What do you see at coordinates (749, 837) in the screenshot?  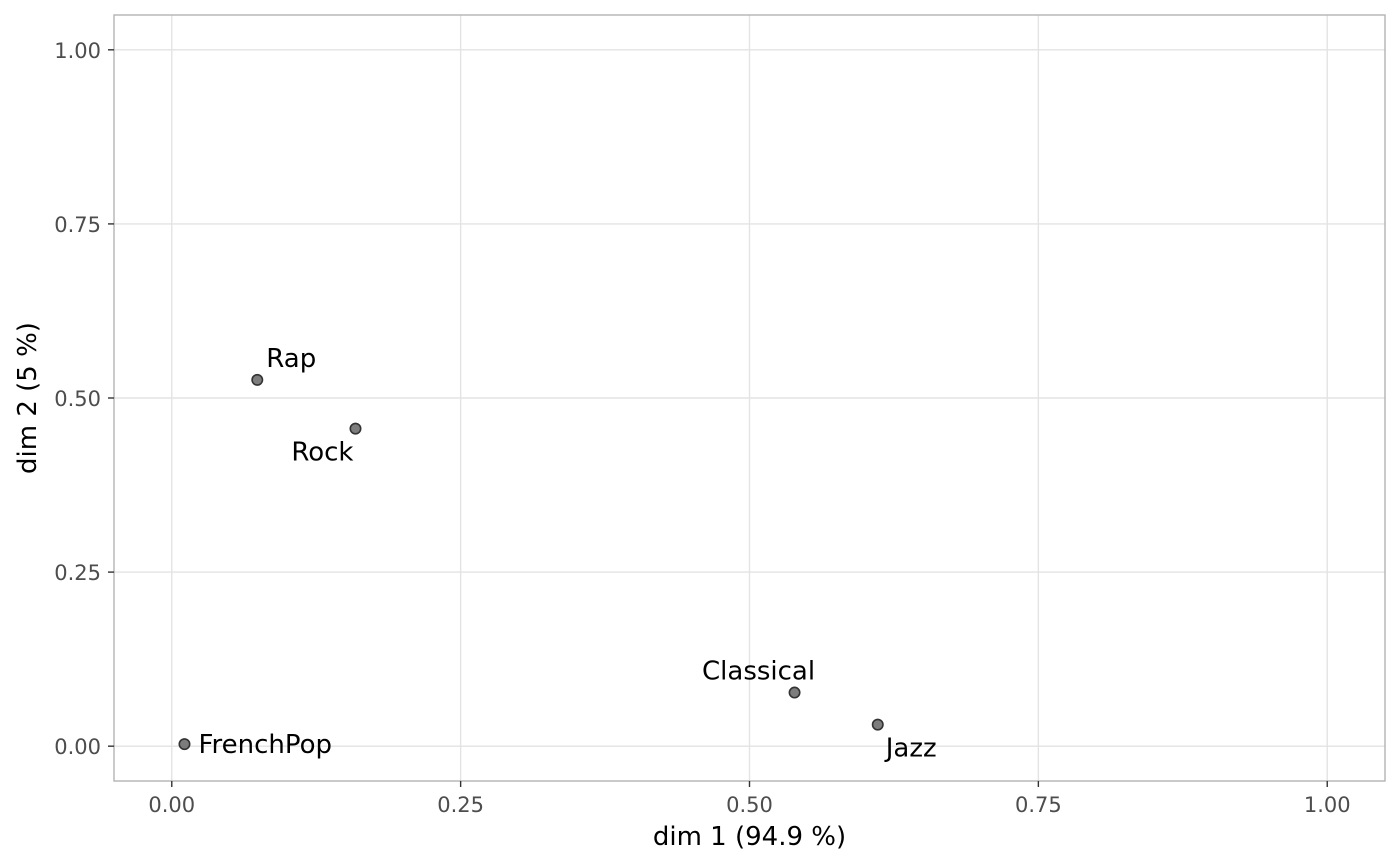 I see `x-axis-title: dim 1 (94.9 %)` at bounding box center [749, 837].